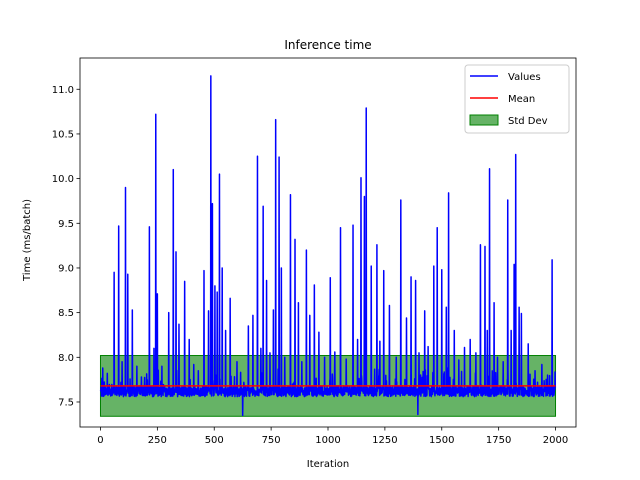  What do you see at coordinates (327, 440) in the screenshot?
I see `x-tick-label: 1000` at bounding box center [327, 440].